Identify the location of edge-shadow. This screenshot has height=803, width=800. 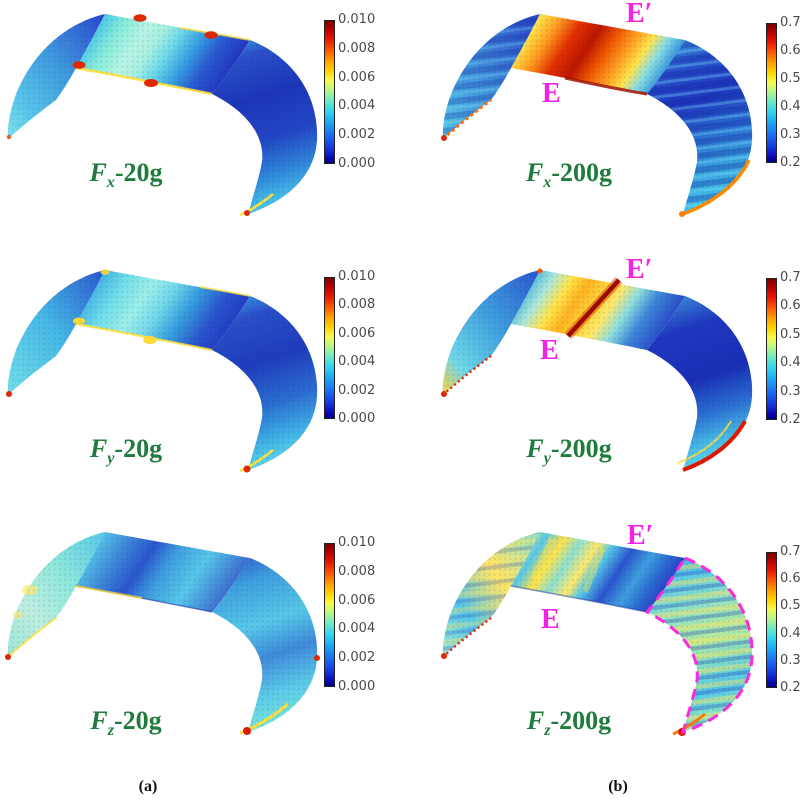
(606, 86).